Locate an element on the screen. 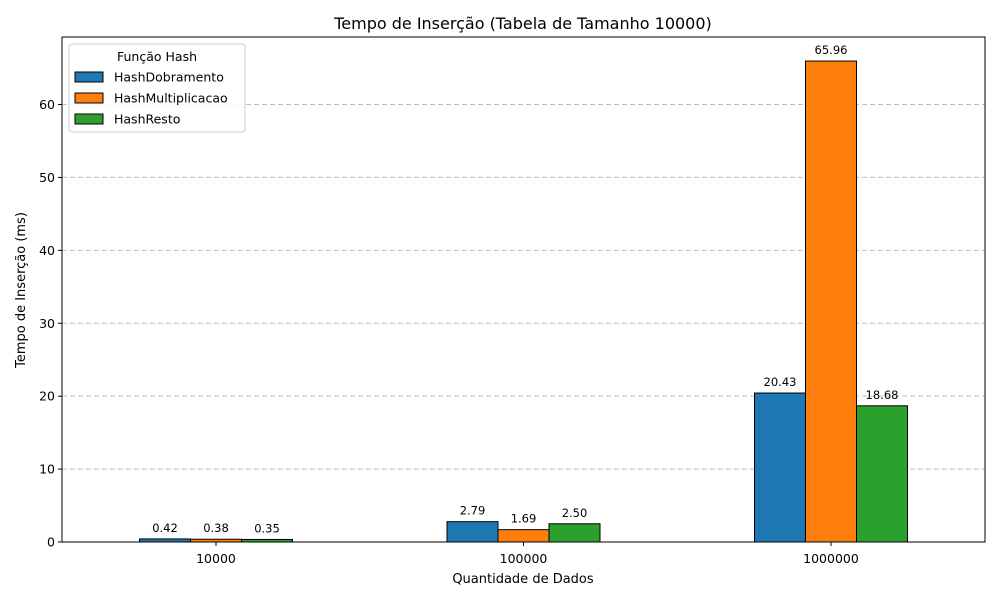 Image resolution: width=1000 pixels, height=600 pixels. y-tick-label: 60 is located at coordinates (47, 104).